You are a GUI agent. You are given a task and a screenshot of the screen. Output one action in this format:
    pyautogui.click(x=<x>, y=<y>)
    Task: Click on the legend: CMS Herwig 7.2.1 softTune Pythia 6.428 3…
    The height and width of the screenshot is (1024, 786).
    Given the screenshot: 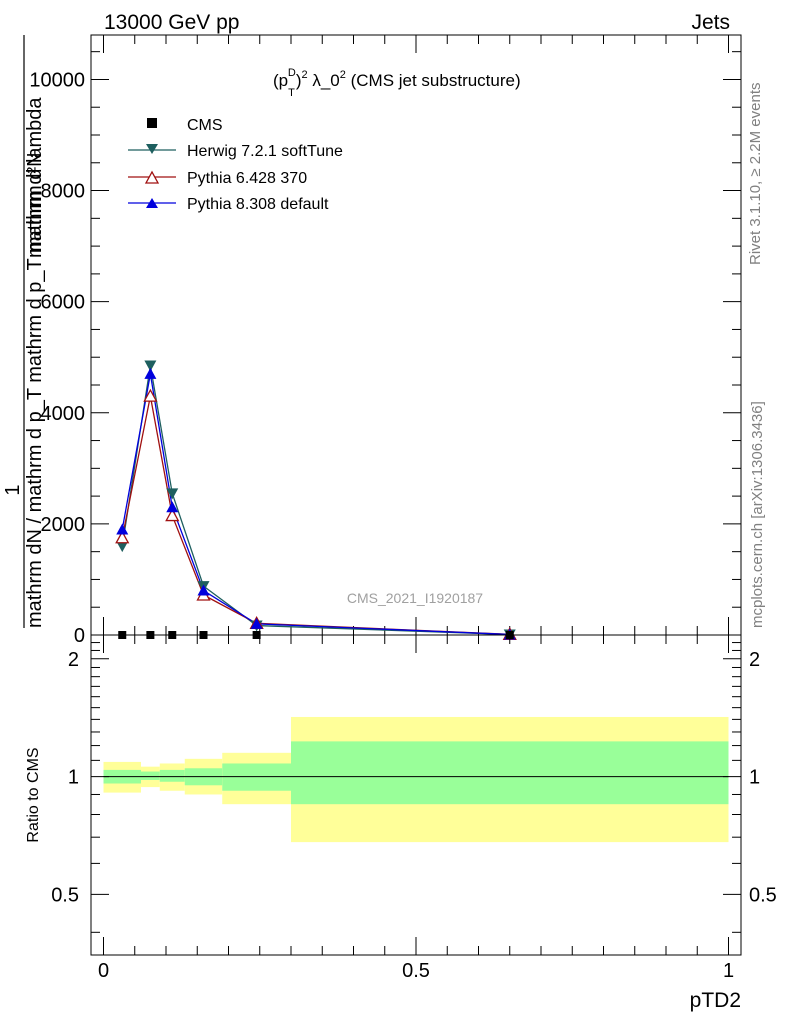 What is the action you would take?
    pyautogui.click(x=235, y=165)
    